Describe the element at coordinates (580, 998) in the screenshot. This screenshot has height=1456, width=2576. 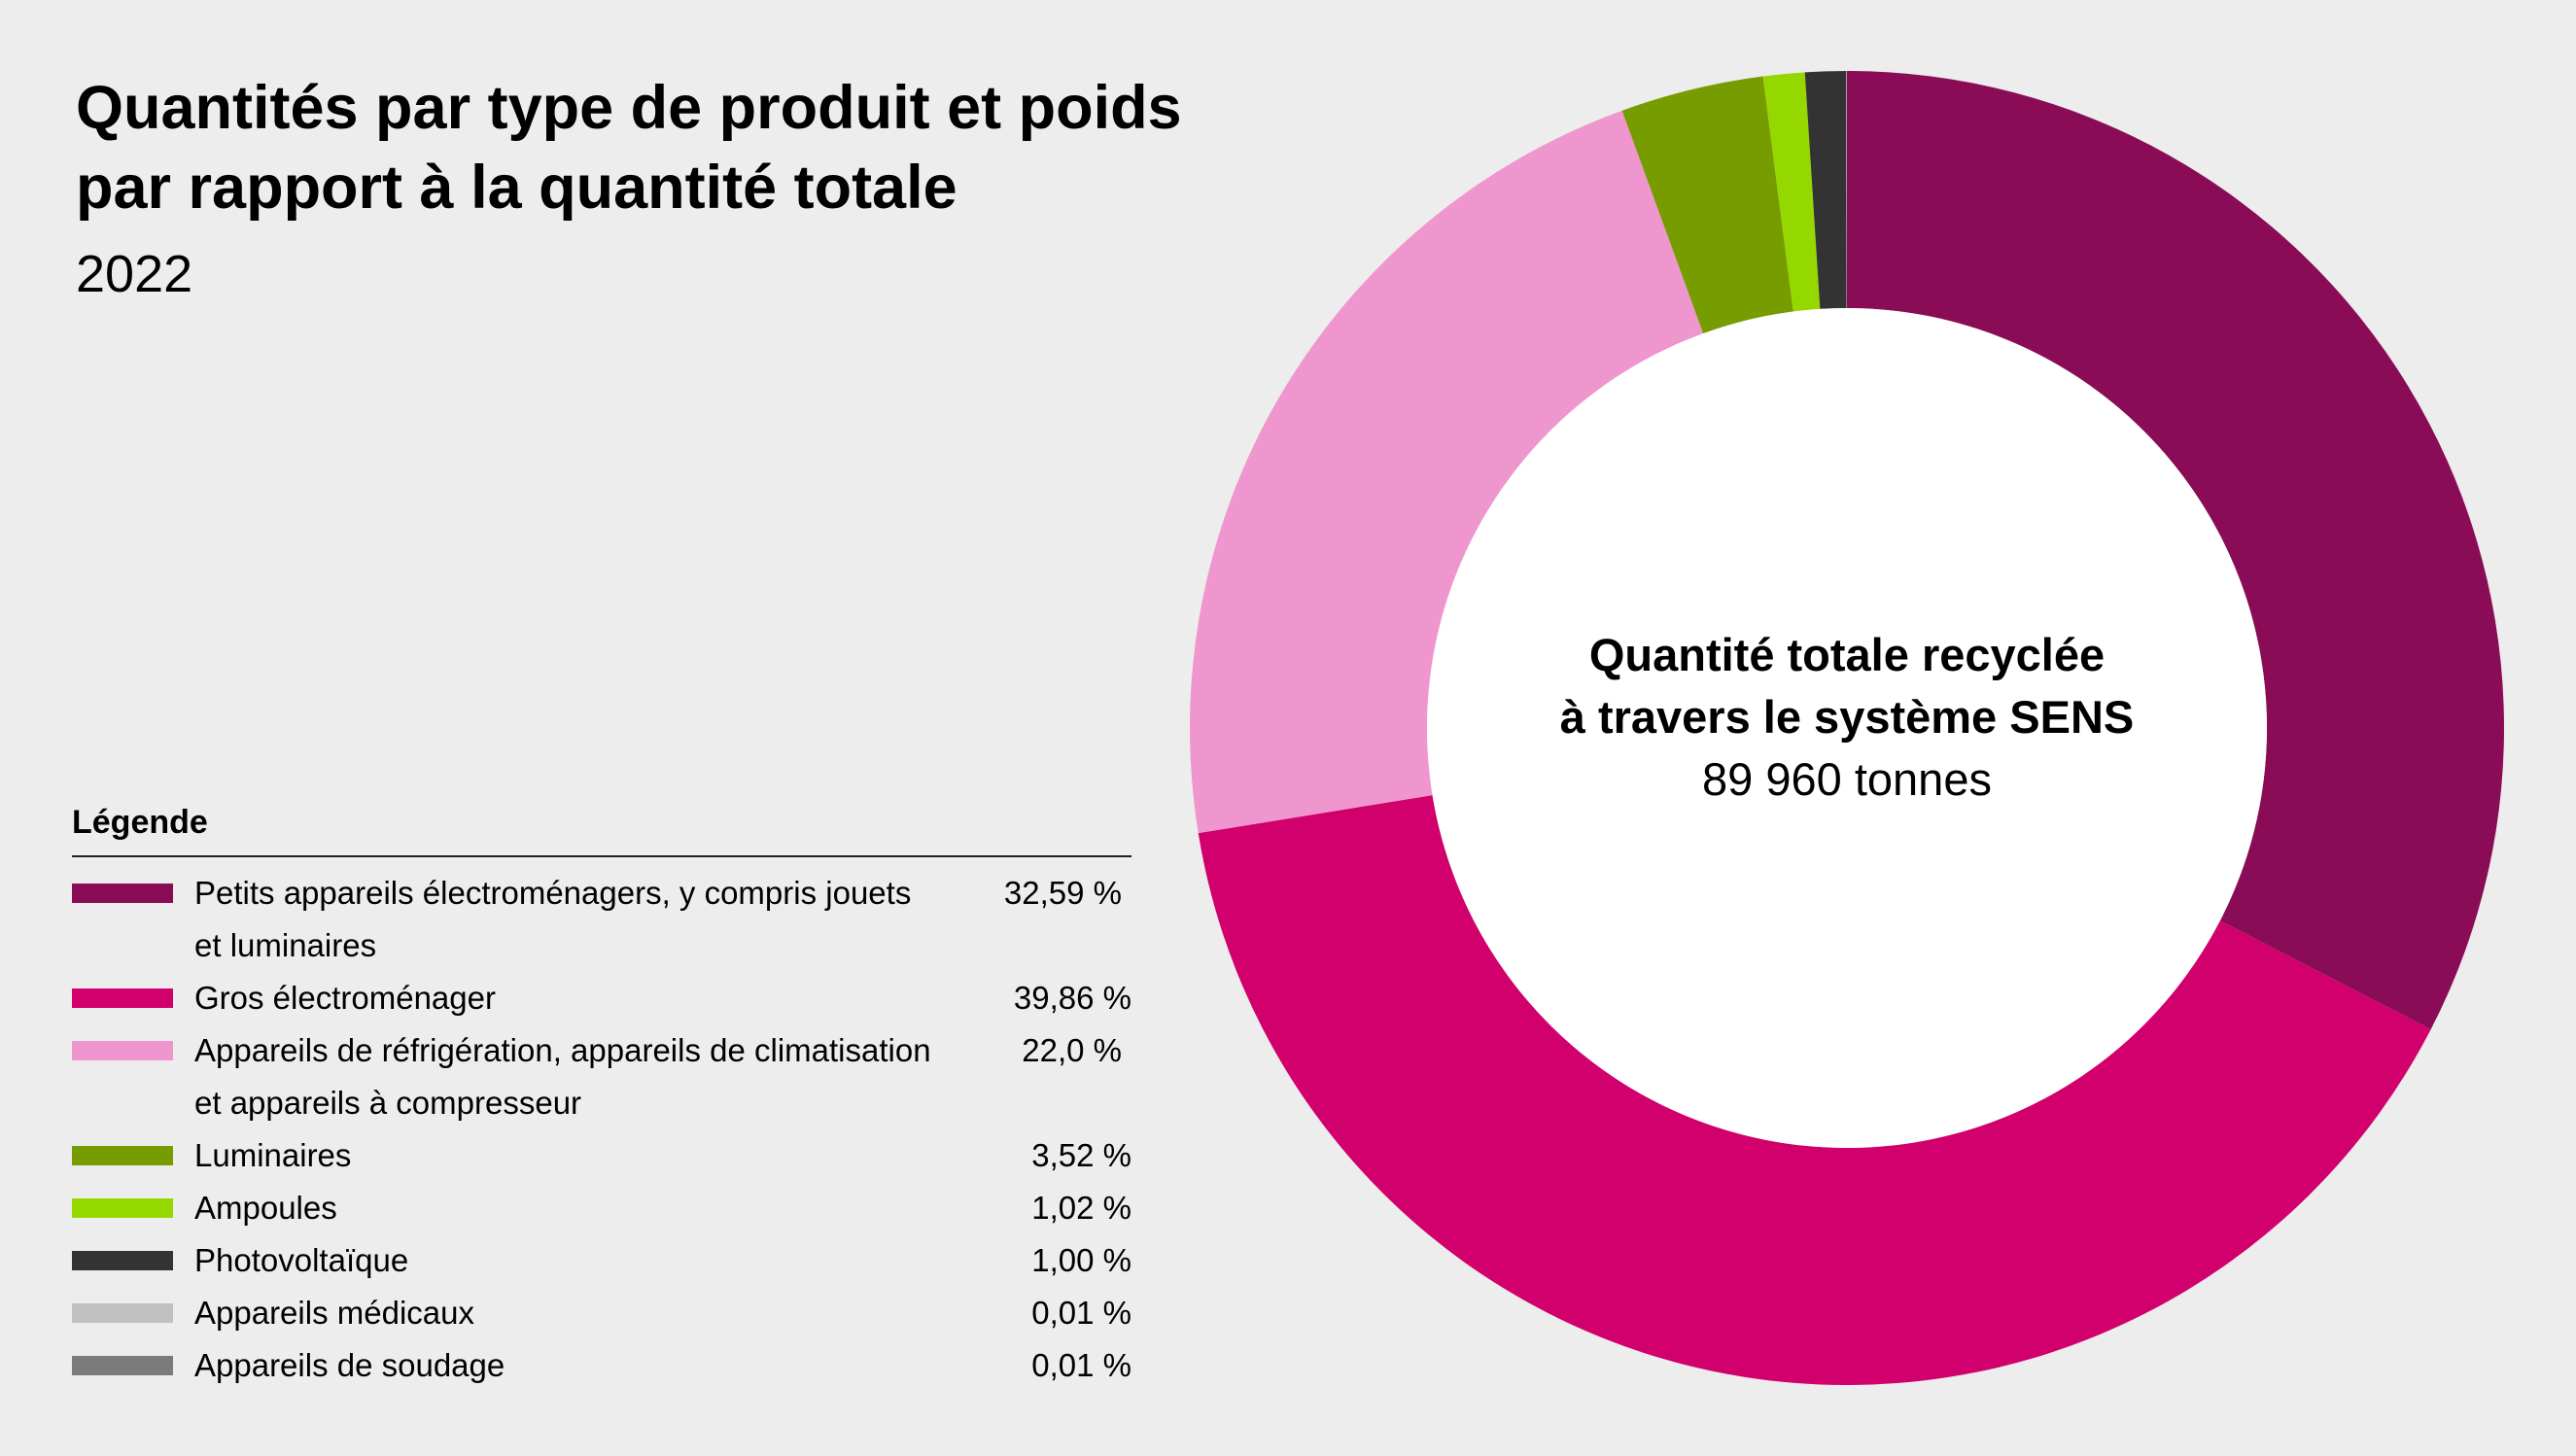
I see `legend-label: Gros électroménager` at that location.